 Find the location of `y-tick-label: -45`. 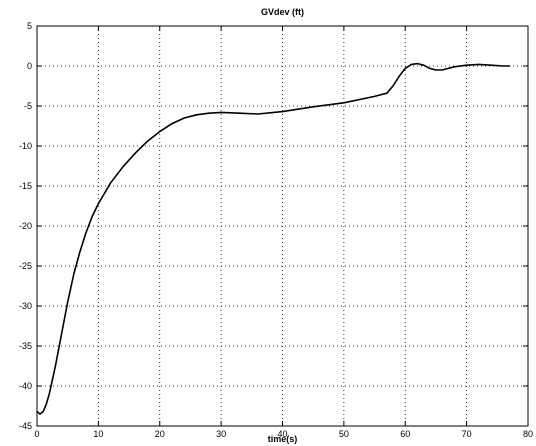

y-tick-label: -45 is located at coordinates (25, 426).